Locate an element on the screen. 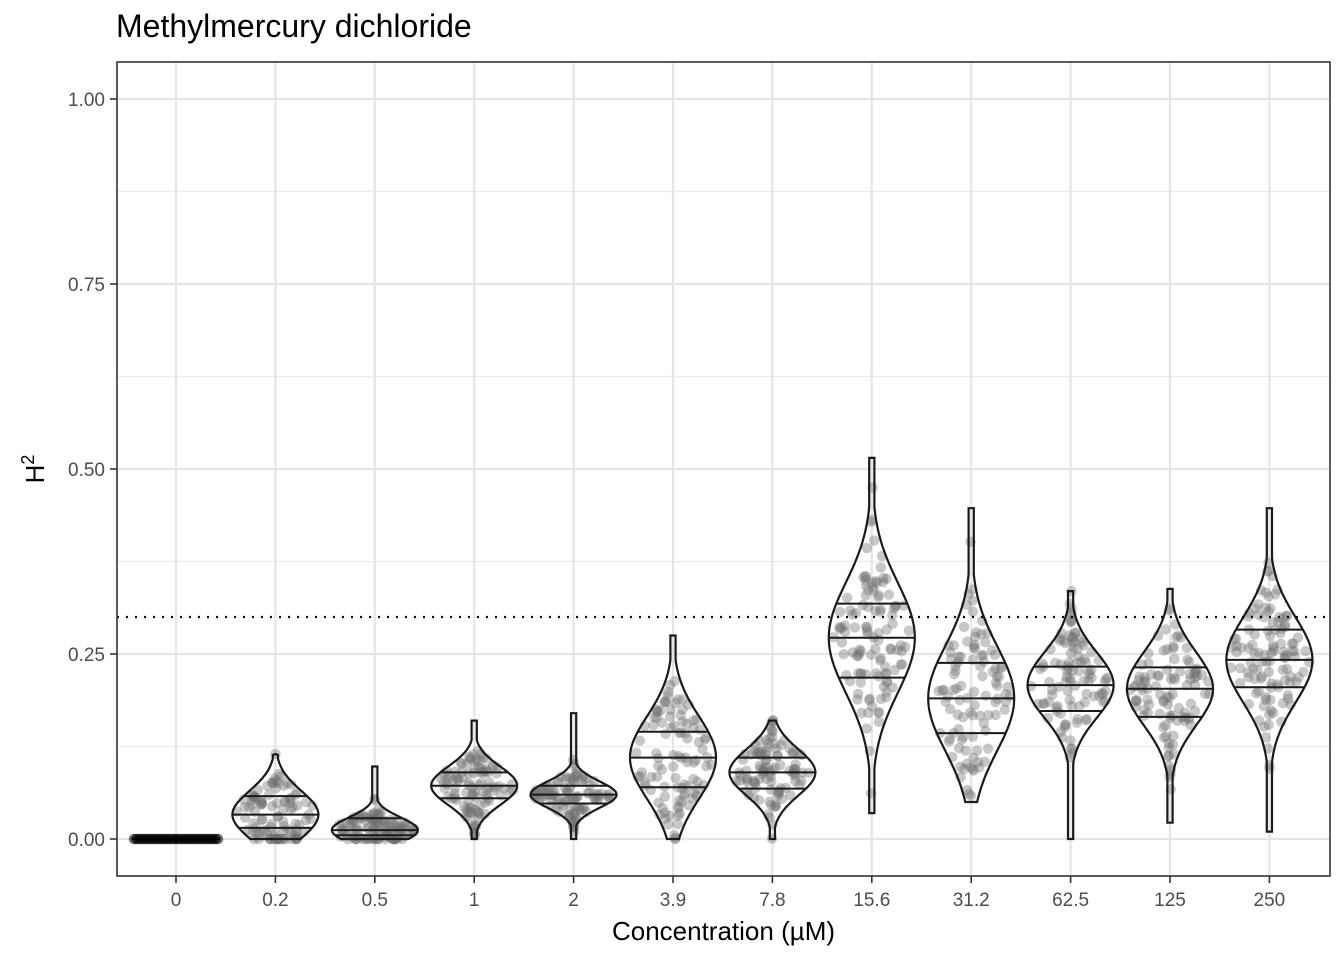  violin-outline is located at coordinates (1070, 715).